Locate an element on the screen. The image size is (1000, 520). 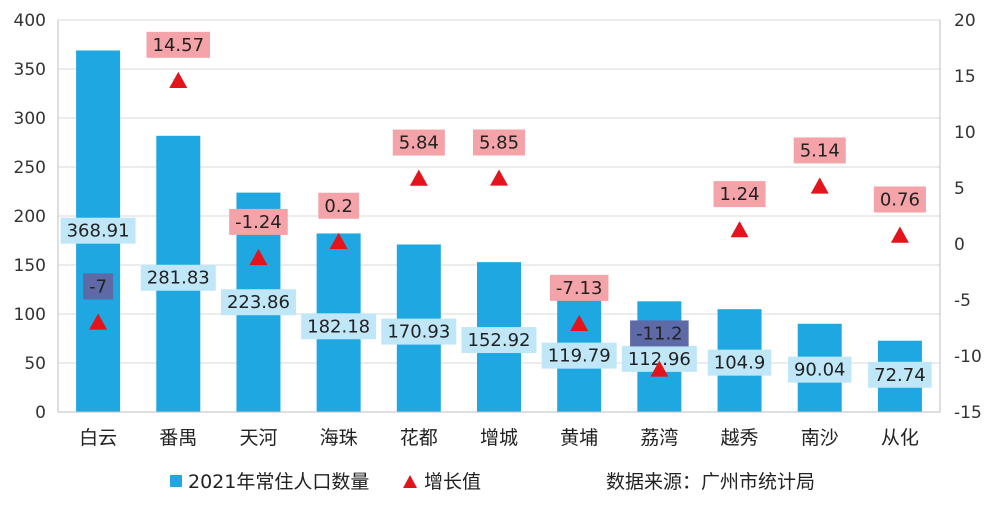
bar-value-label-group: 223.86 is located at coordinates (258, 302).